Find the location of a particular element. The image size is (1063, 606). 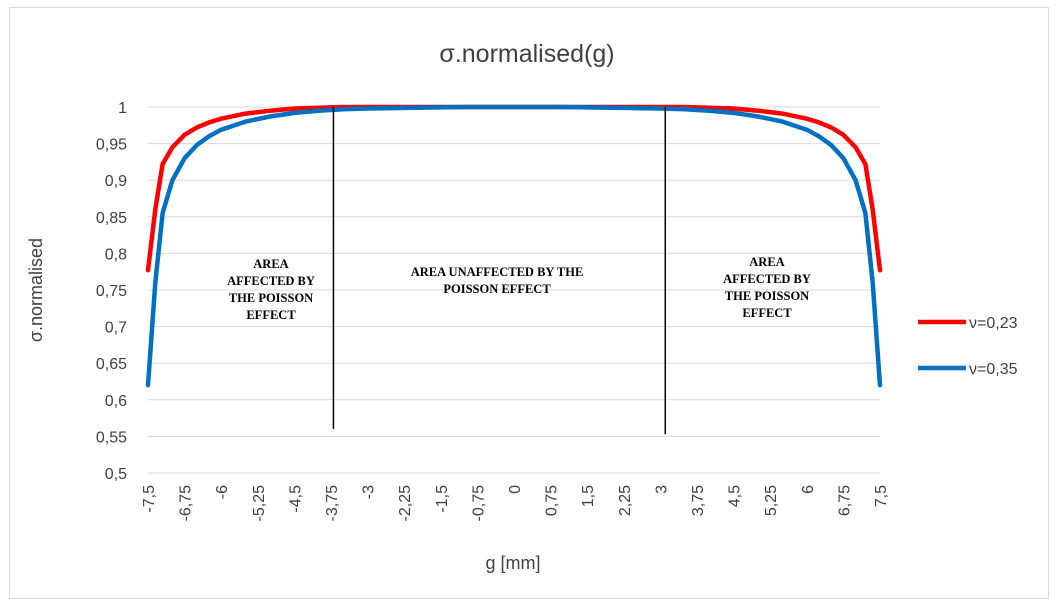

y-tick-label: 0,7 is located at coordinates (116, 328).